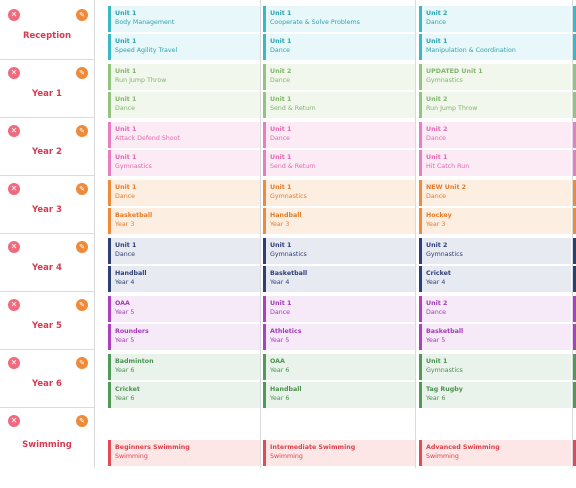  Describe the element at coordinates (339, 395) in the screenshot. I see `unit-card: Handball Year 6` at that location.